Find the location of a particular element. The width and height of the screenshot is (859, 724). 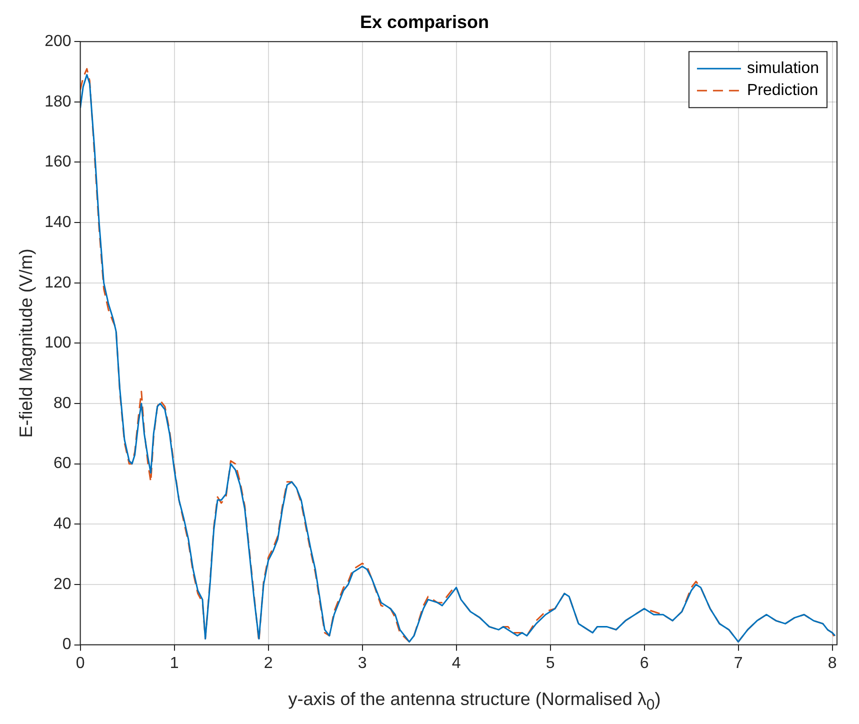

x-tick-label: 2 is located at coordinates (268, 663).